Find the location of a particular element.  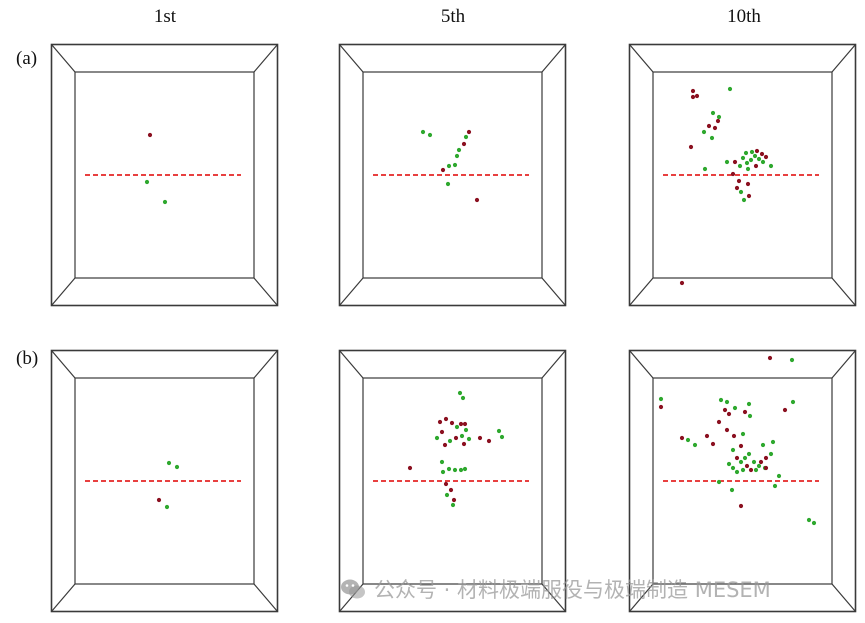

panel-a-10th is located at coordinates (742, 175).